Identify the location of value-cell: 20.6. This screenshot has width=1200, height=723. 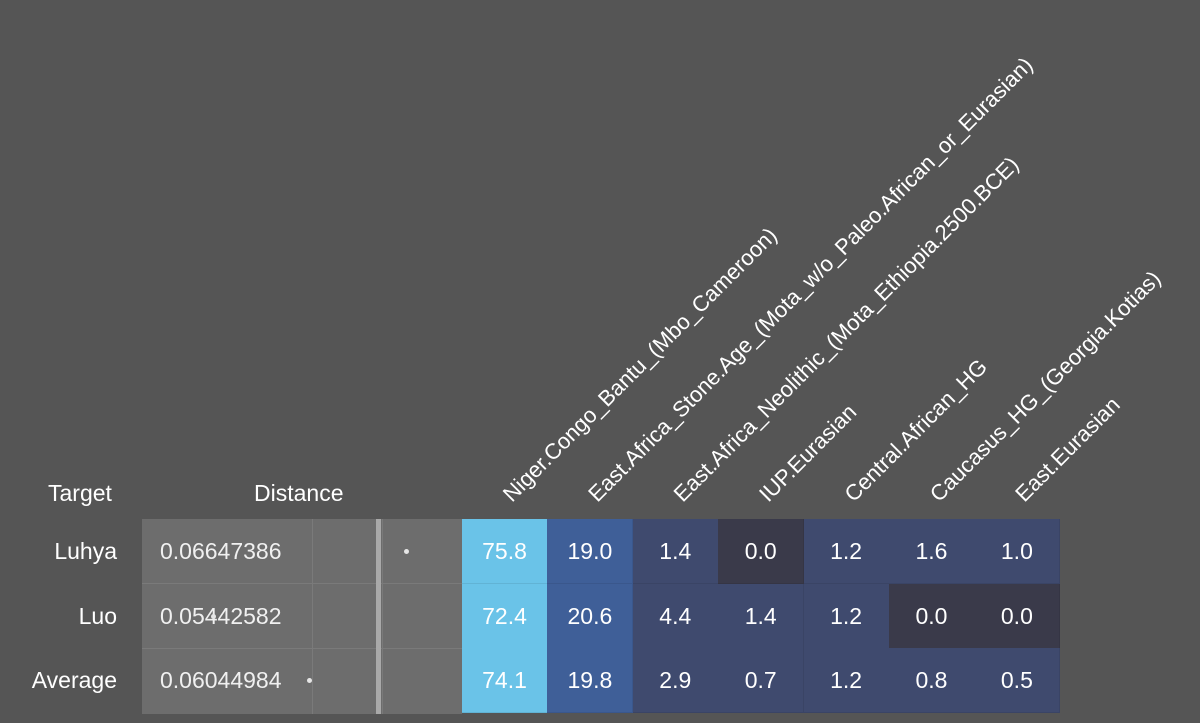
(590, 616).